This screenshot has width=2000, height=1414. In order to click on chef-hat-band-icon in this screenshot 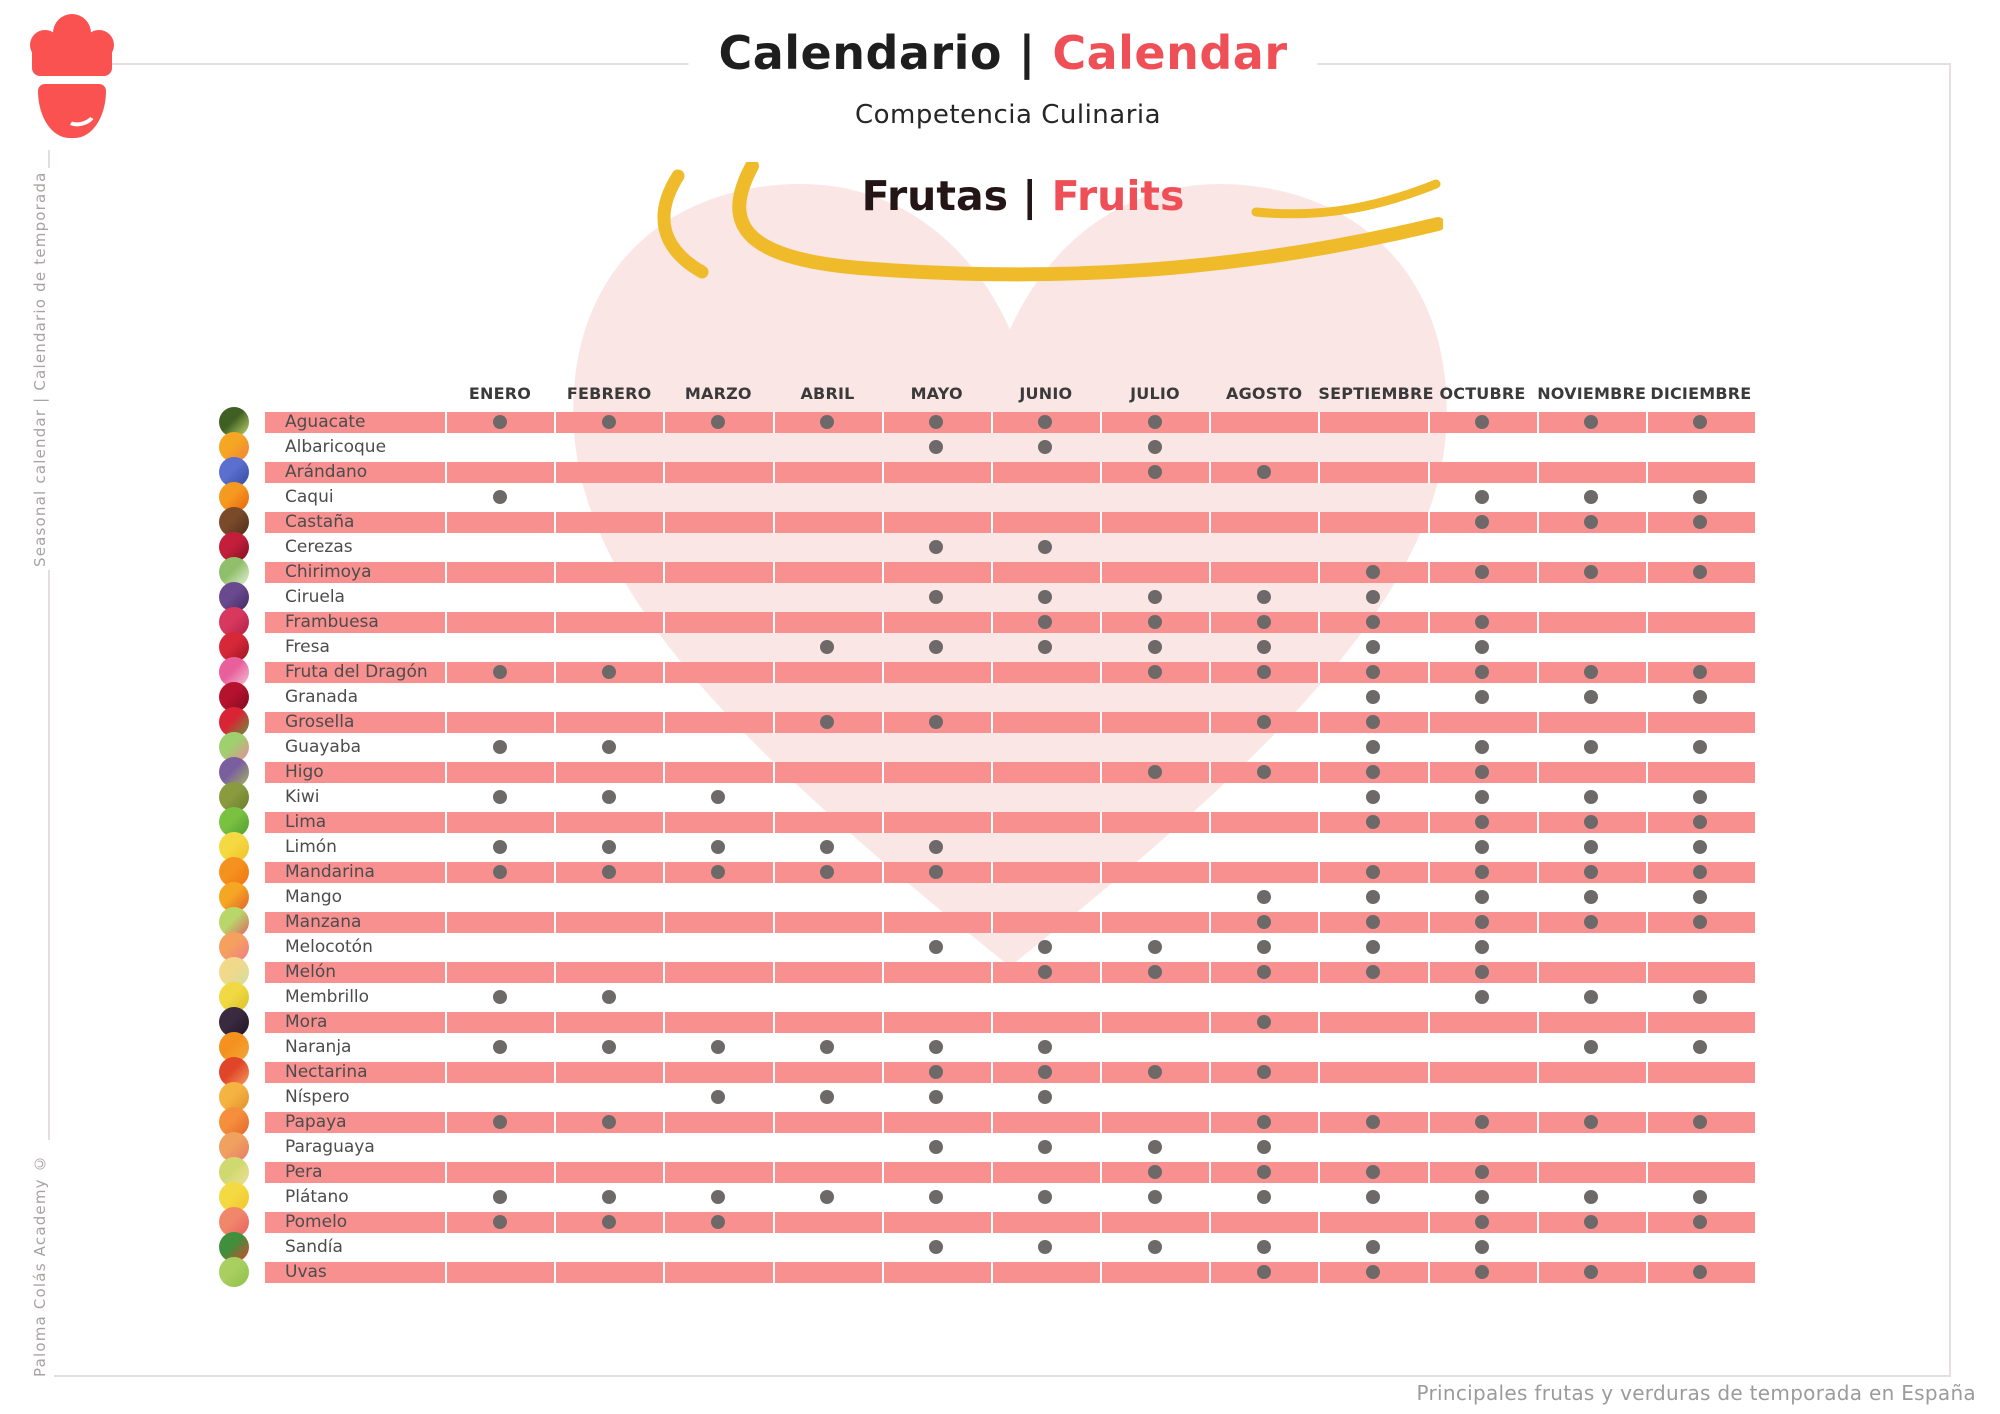, I will do `click(72, 59)`.